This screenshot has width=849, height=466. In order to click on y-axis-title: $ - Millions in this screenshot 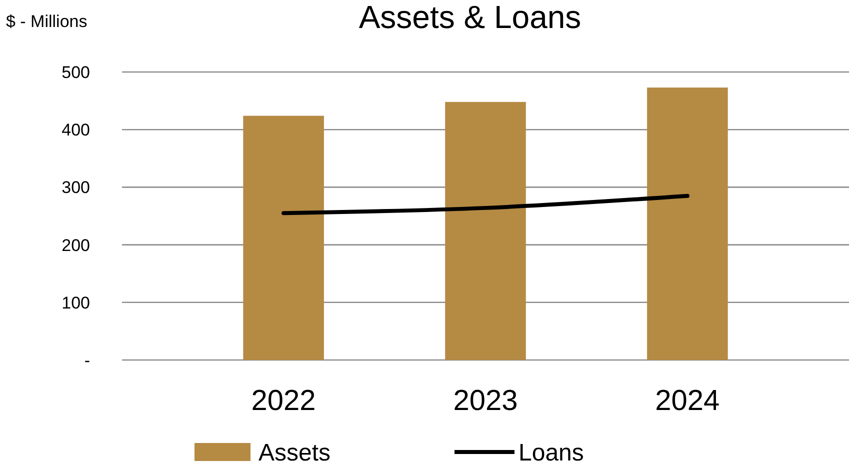, I will do `click(47, 21)`.